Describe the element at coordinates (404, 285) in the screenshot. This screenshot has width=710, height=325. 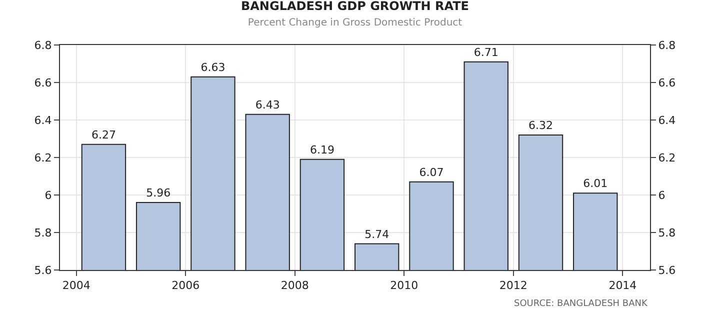
I see `x-tick-label: 2010` at that location.